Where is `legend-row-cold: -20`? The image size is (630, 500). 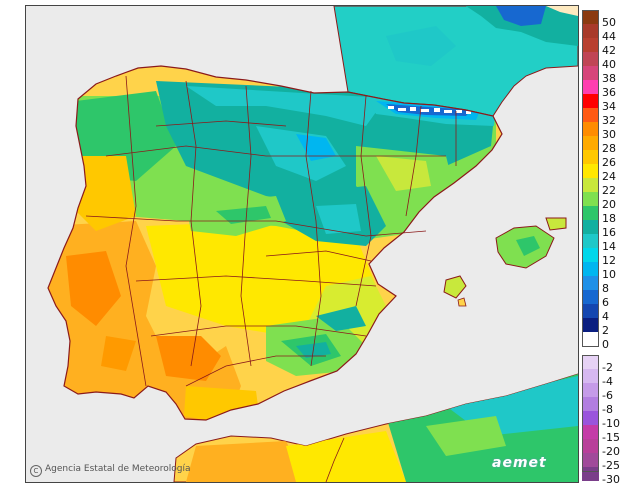
legend-row-cold: -20 is located at coordinates (606, 448).